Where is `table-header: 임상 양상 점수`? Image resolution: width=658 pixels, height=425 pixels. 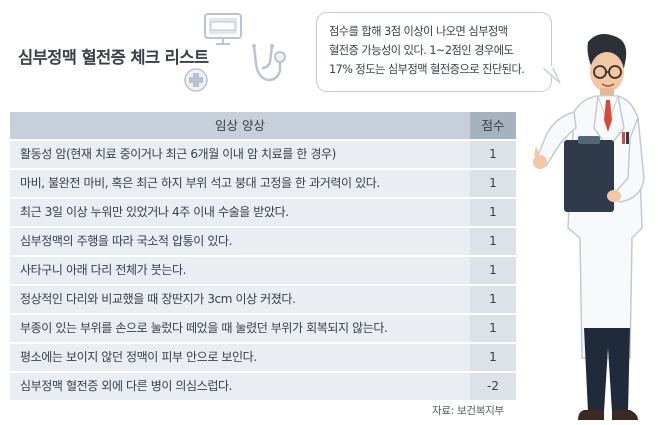 table-header: 임상 양상 점수 is located at coordinates (263, 125).